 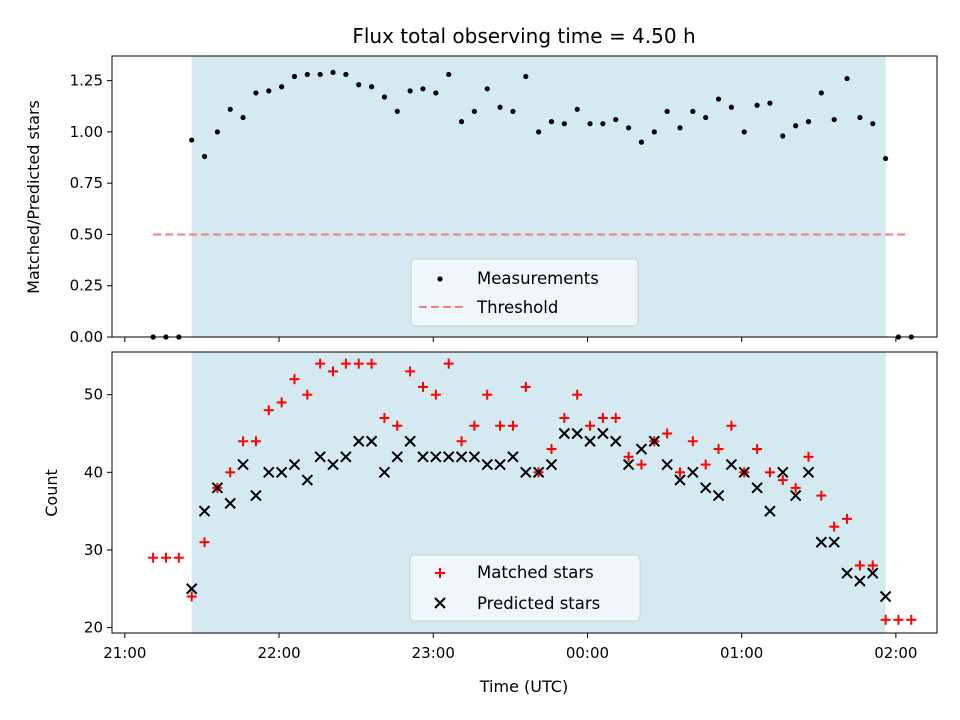 I want to click on y-tick-label: 30, so click(x=93, y=550).